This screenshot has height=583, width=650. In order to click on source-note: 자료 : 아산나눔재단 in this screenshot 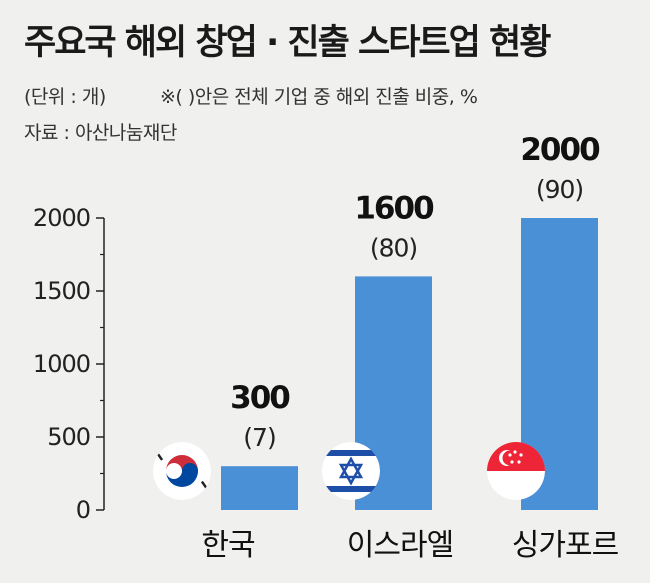, I will do `click(100, 133)`.